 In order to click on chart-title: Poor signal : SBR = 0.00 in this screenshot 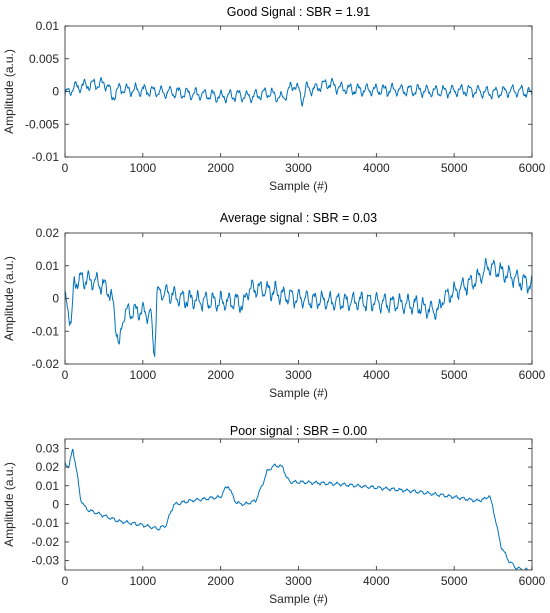, I will do `click(298, 431)`.